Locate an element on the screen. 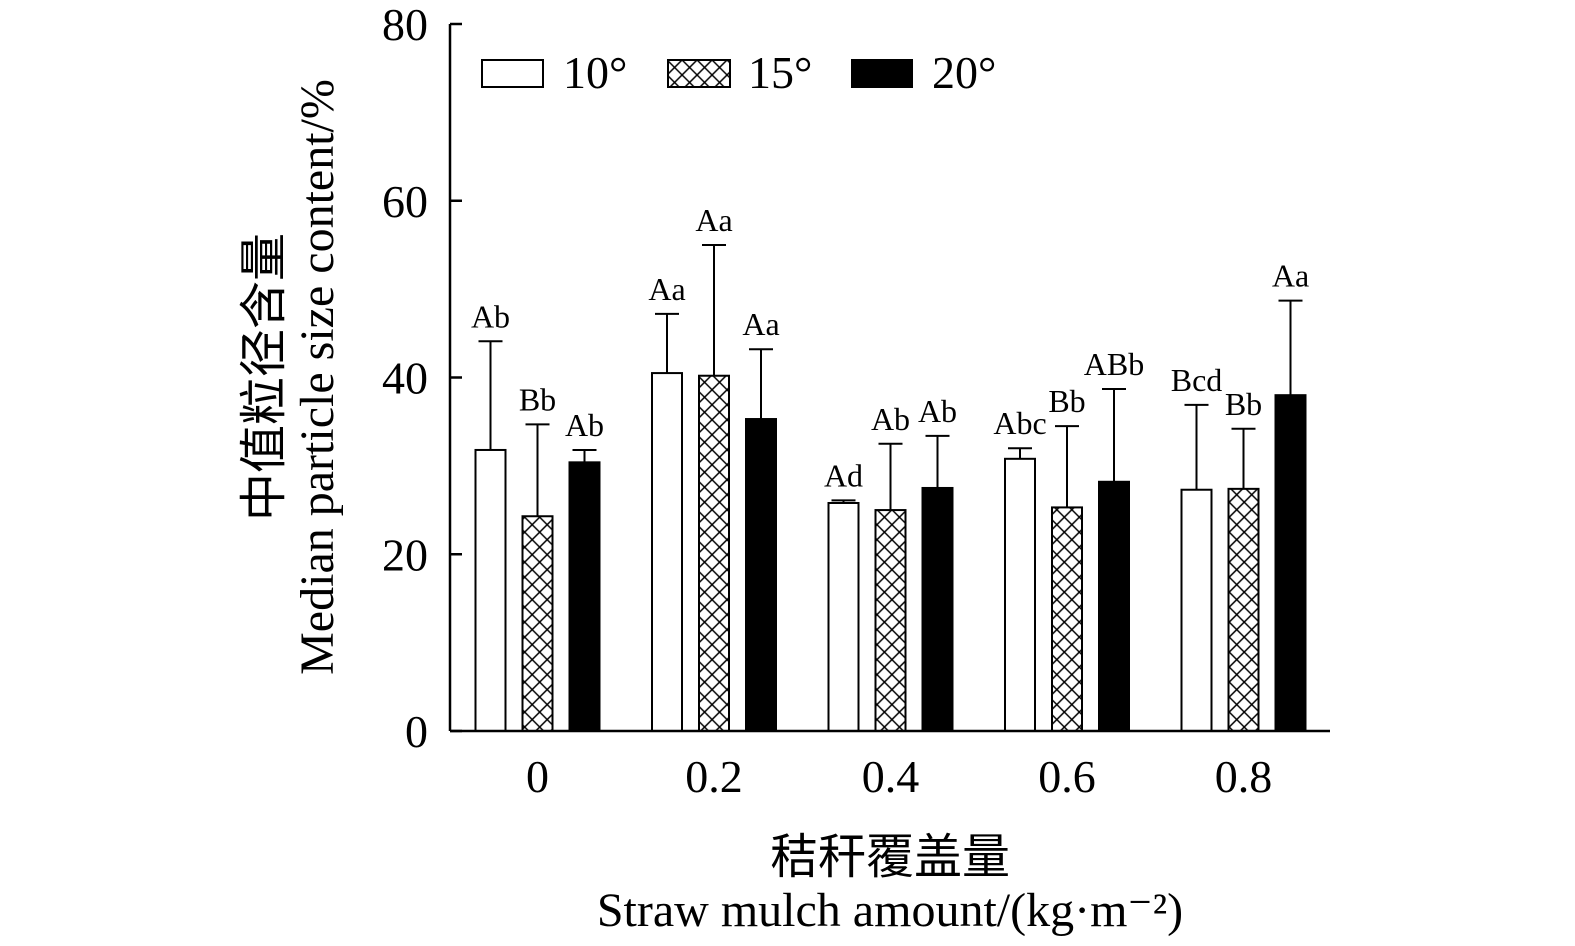  x-tick-label: 0.6 is located at coordinates (1067, 776).